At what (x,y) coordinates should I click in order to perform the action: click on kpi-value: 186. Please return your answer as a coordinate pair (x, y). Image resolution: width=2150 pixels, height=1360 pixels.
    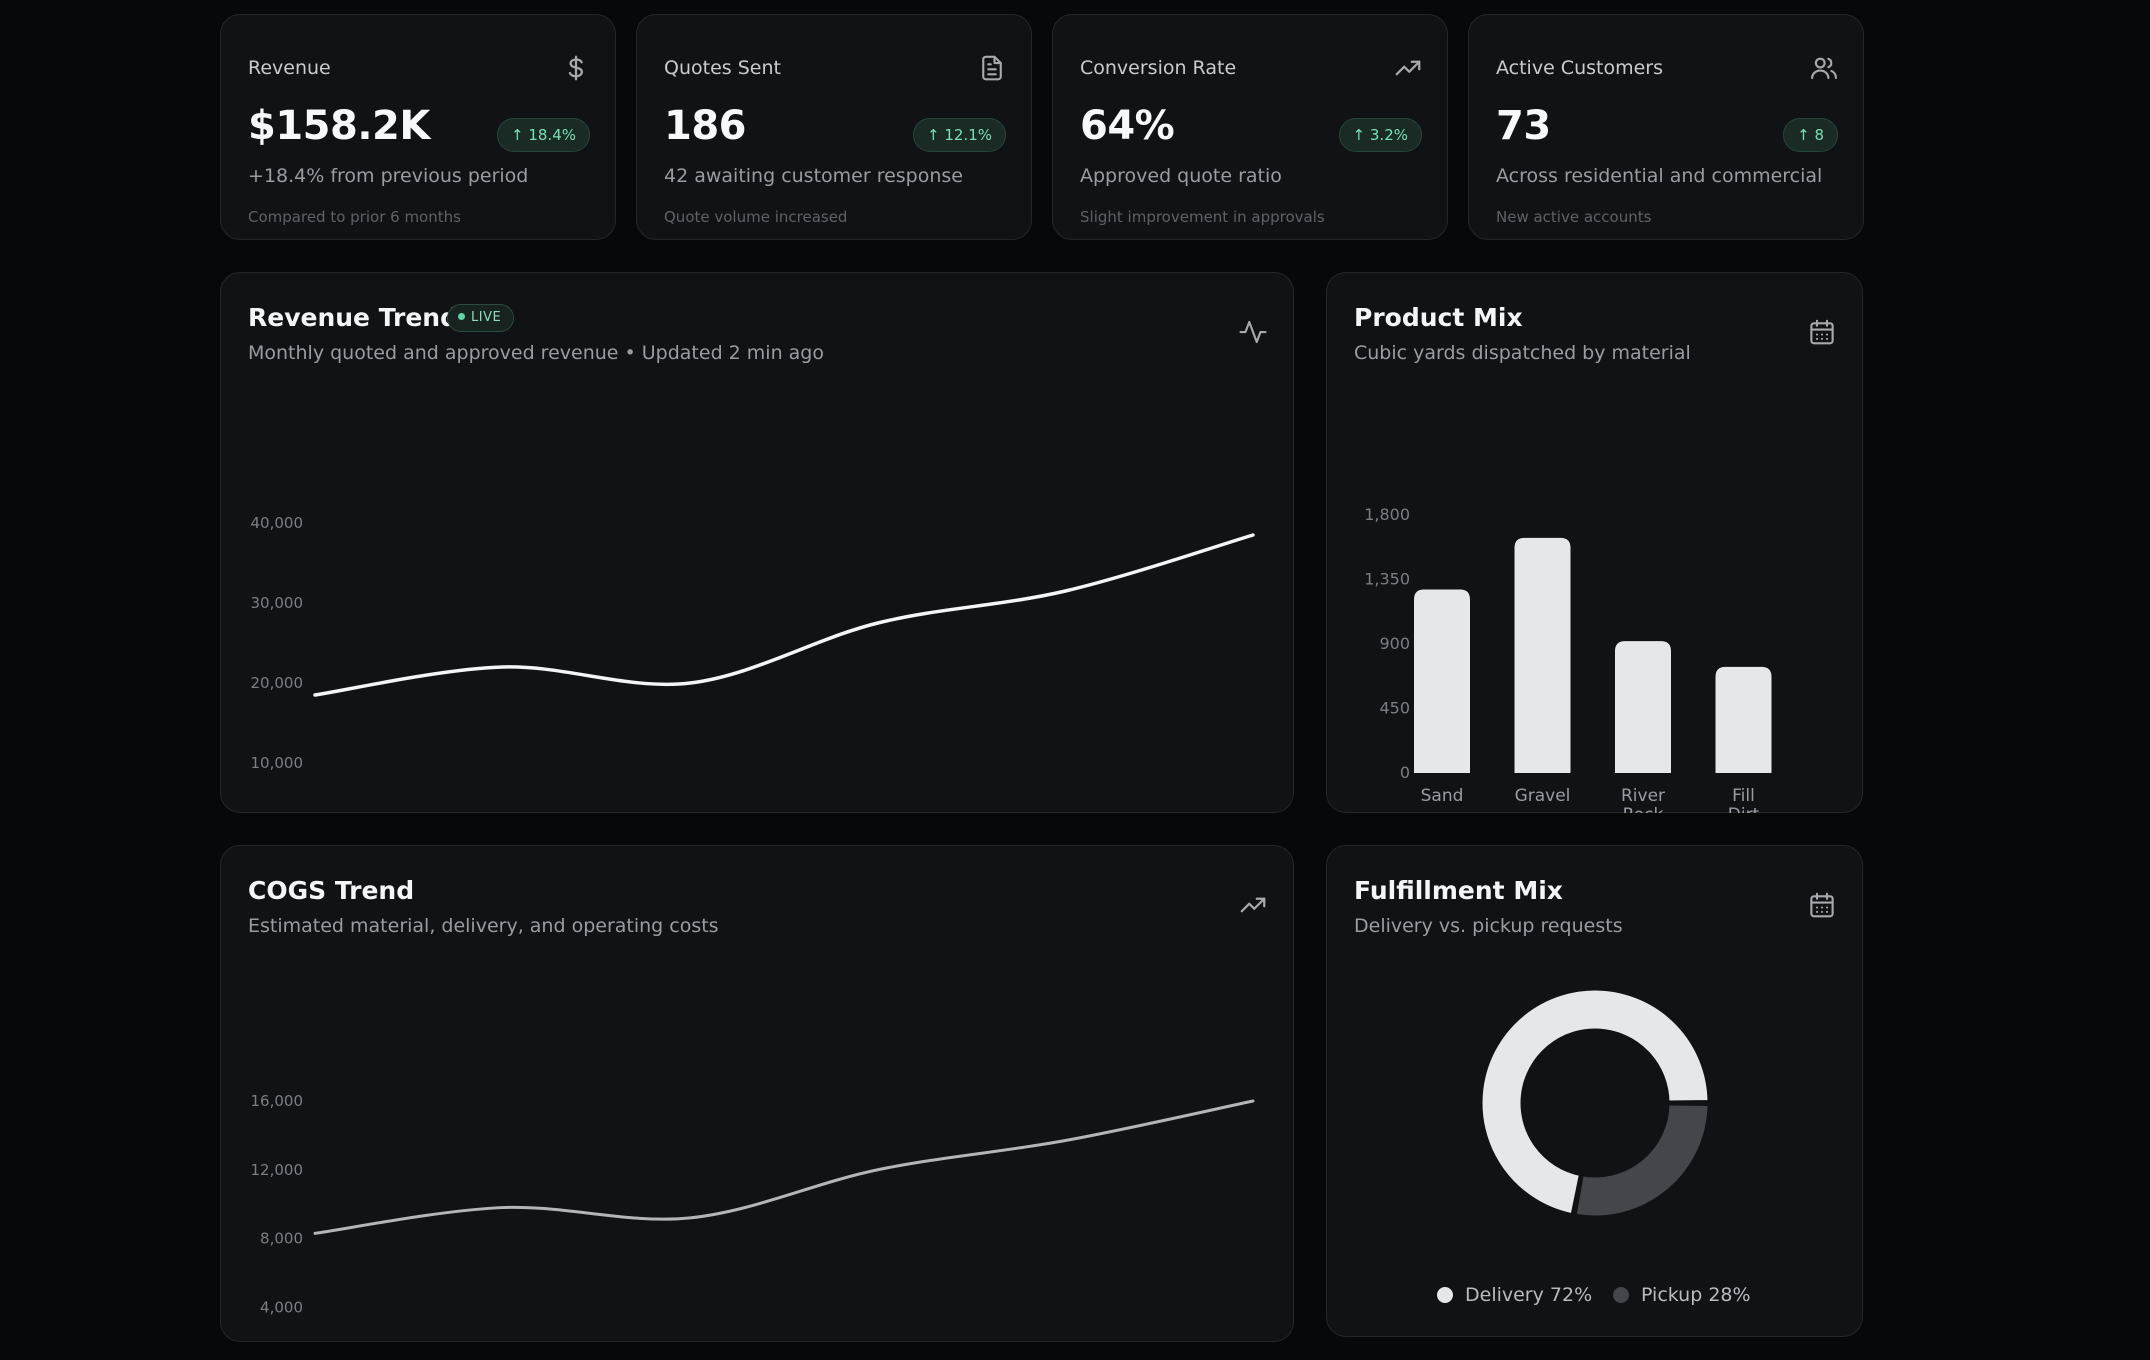
    Looking at the image, I should click on (705, 126).